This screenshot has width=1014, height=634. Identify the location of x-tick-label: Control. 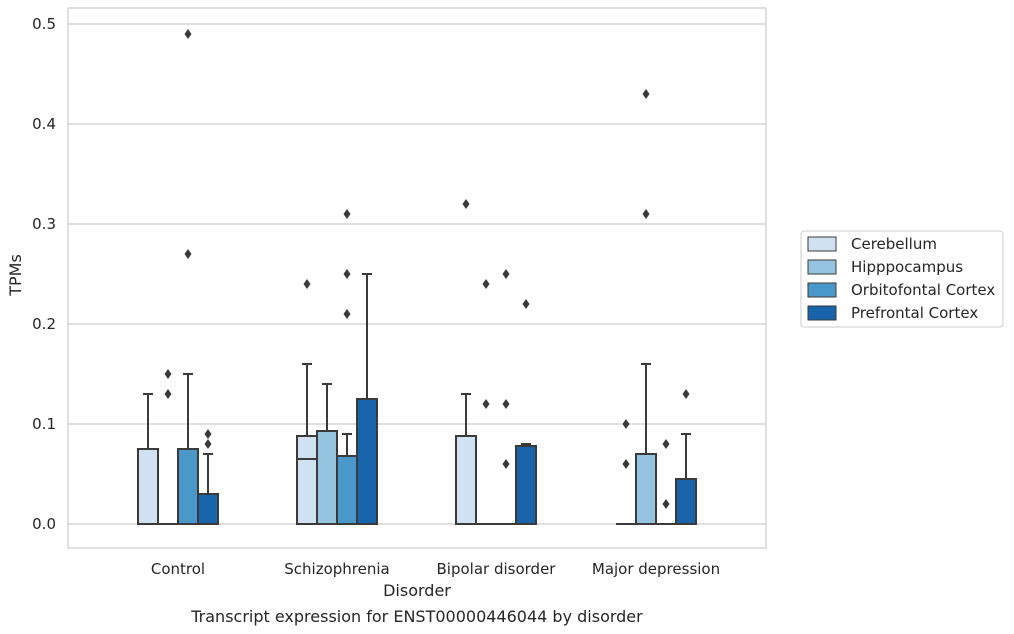
(178, 569).